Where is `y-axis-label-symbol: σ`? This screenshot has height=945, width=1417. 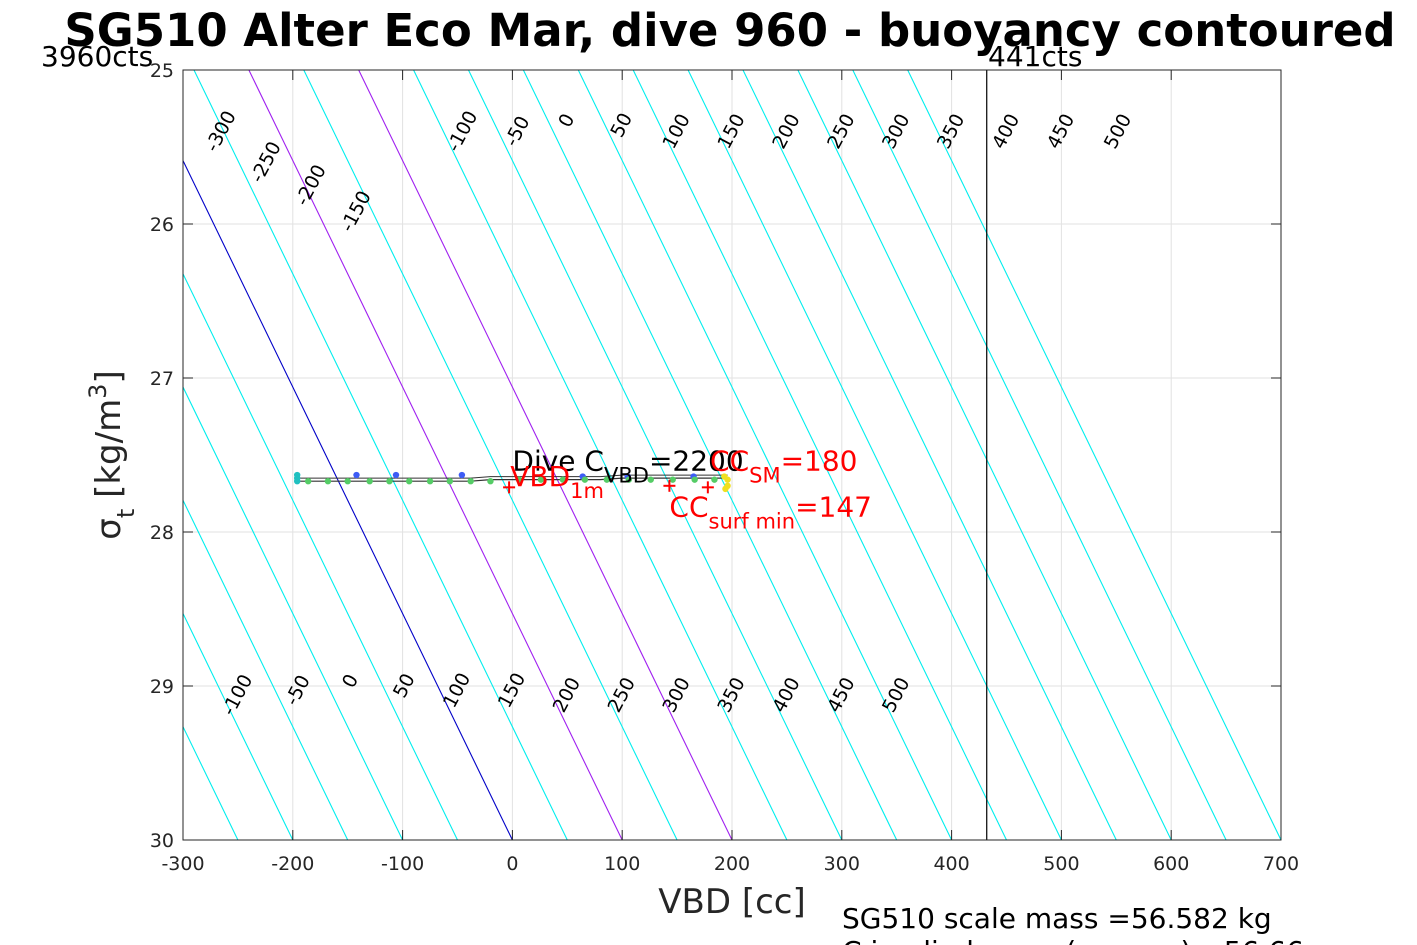 y-axis-label-symbol: σ is located at coordinates (109, 529).